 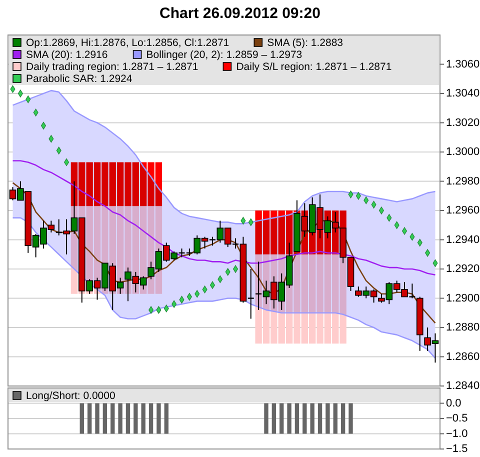 What do you see at coordinates (463, 356) in the screenshot?
I see `y-tick-label: 1.2860` at bounding box center [463, 356].